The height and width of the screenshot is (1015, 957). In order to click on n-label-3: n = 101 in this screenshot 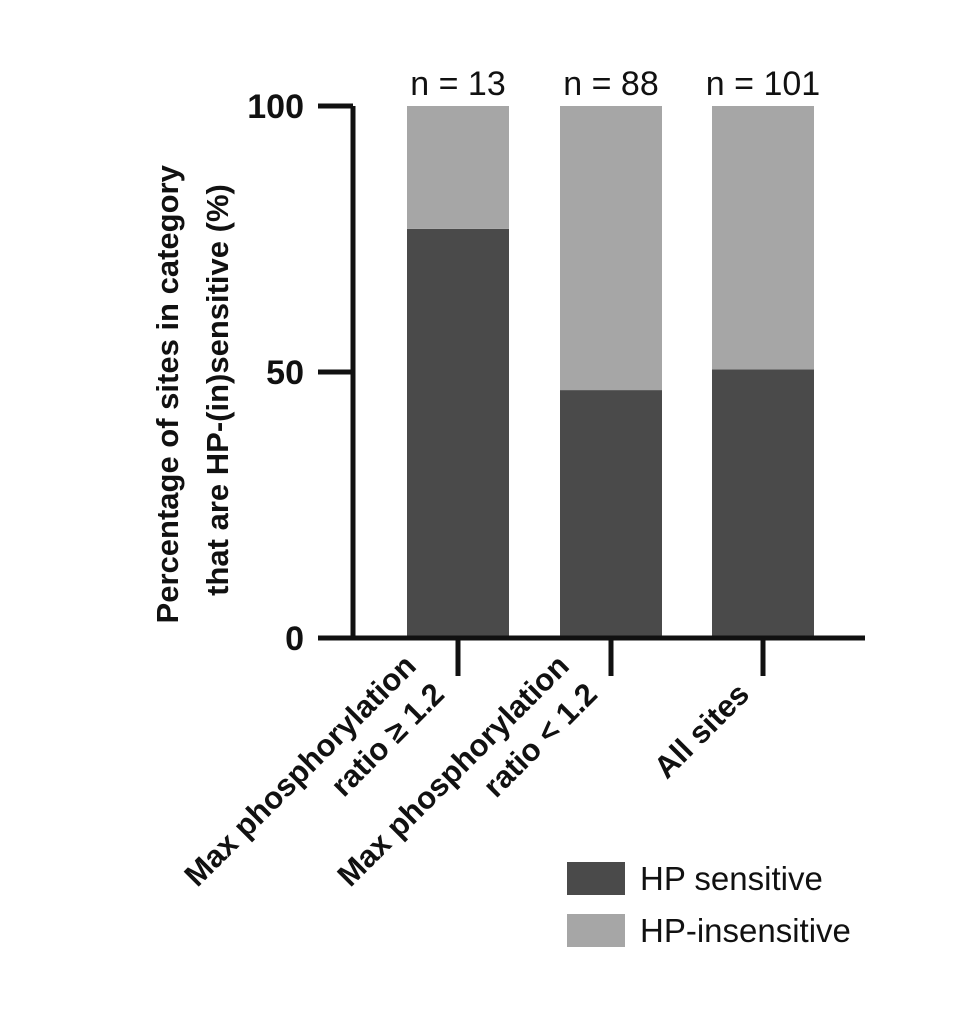, I will do `click(763, 84)`.